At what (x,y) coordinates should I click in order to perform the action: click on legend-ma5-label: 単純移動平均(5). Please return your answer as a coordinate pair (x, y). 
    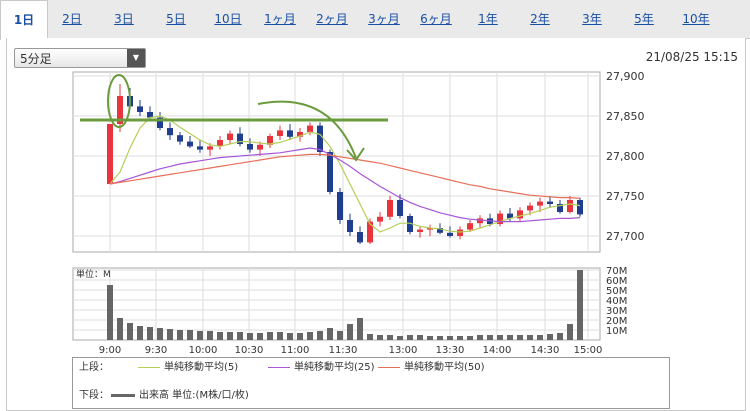
    Looking at the image, I should click on (201, 367).